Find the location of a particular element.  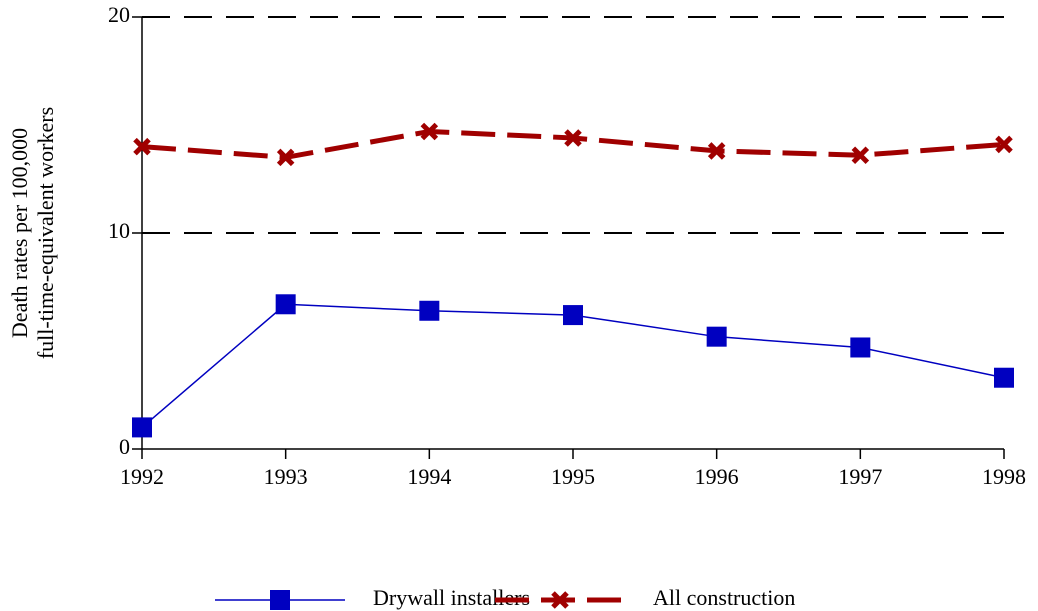

x-tick-label: 1998 is located at coordinates (1004, 476).